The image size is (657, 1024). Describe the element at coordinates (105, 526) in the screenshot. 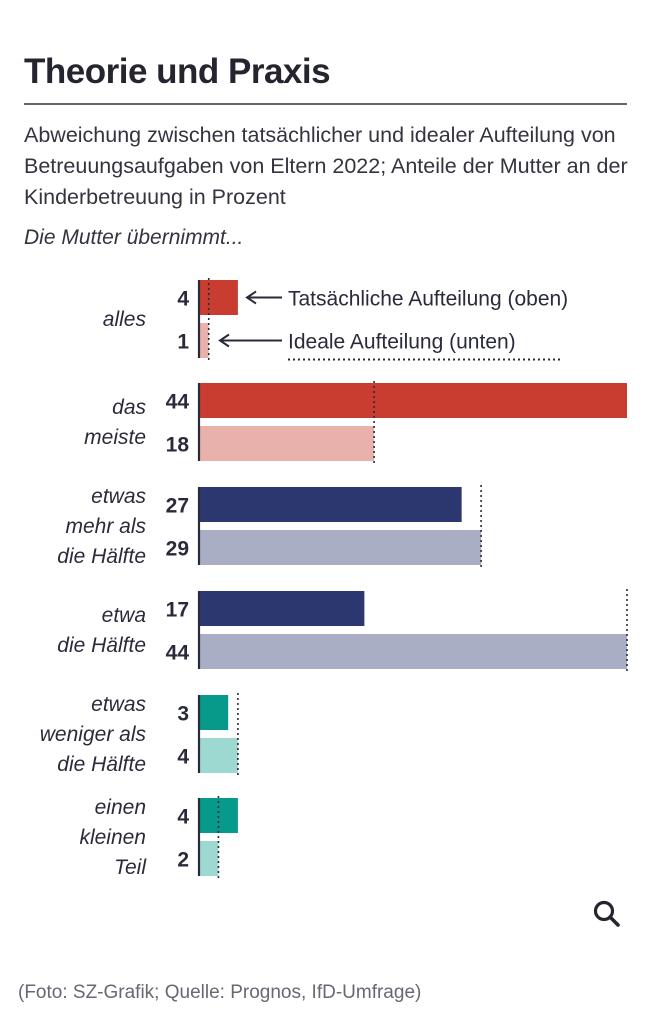

I see `category-label: mehr als` at that location.